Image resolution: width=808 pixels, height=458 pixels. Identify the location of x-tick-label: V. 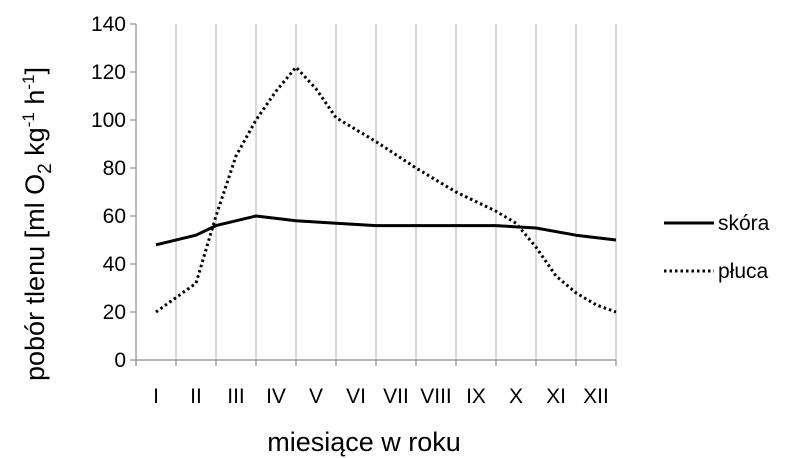
(316, 396).